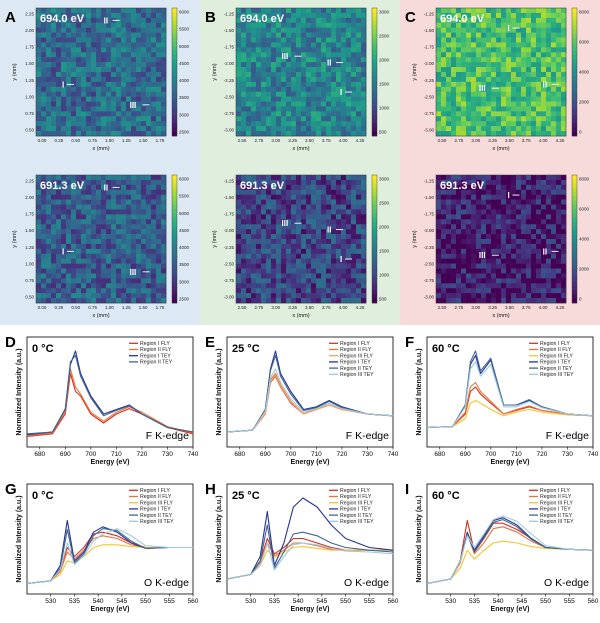 Image resolution: width=600 pixels, height=623 pixels. Describe the element at coordinates (156, 503) in the screenshot. I see `legend-entry: Region III FLY` at that location.